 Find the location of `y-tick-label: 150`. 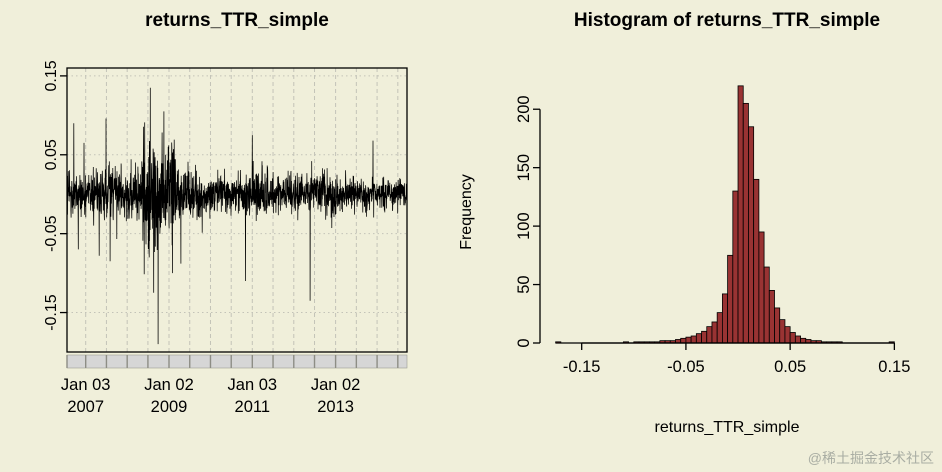

y-tick-label: 150 is located at coordinates (524, 168).